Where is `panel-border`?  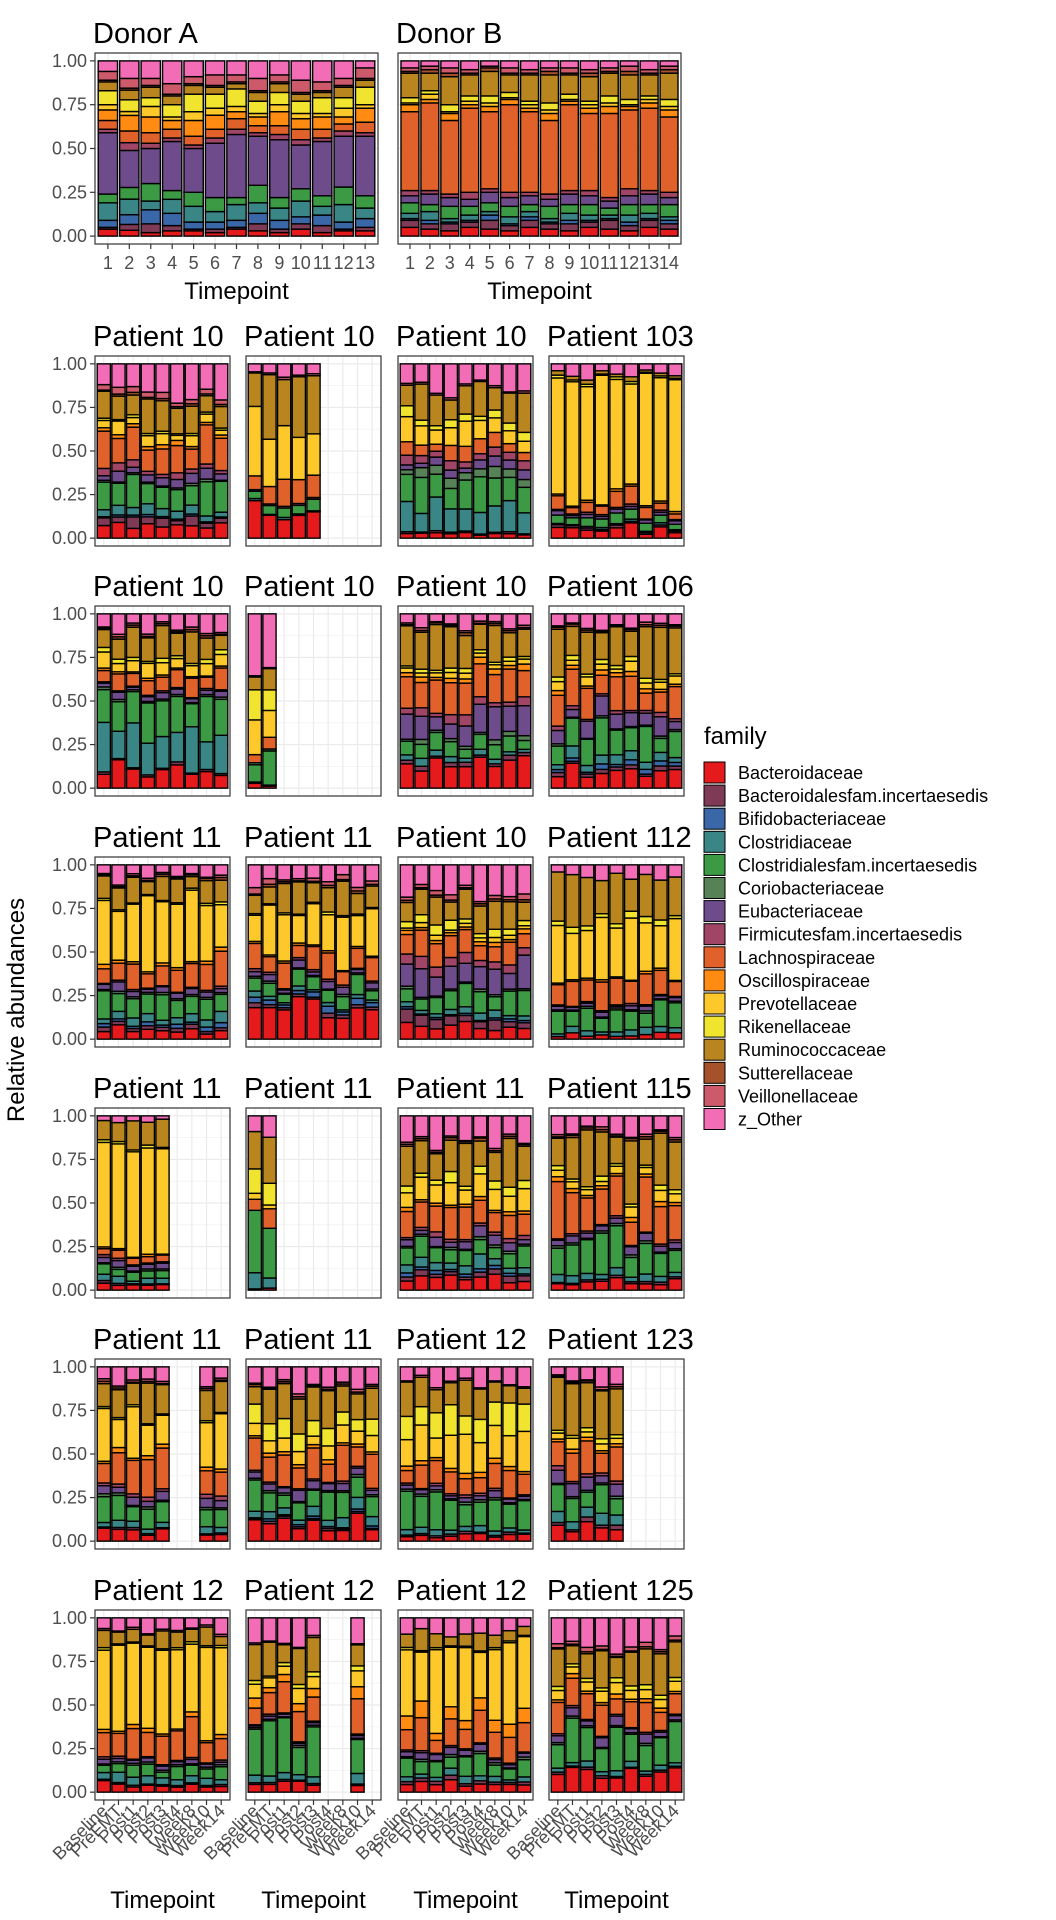 panel-border is located at coordinates (465, 1454).